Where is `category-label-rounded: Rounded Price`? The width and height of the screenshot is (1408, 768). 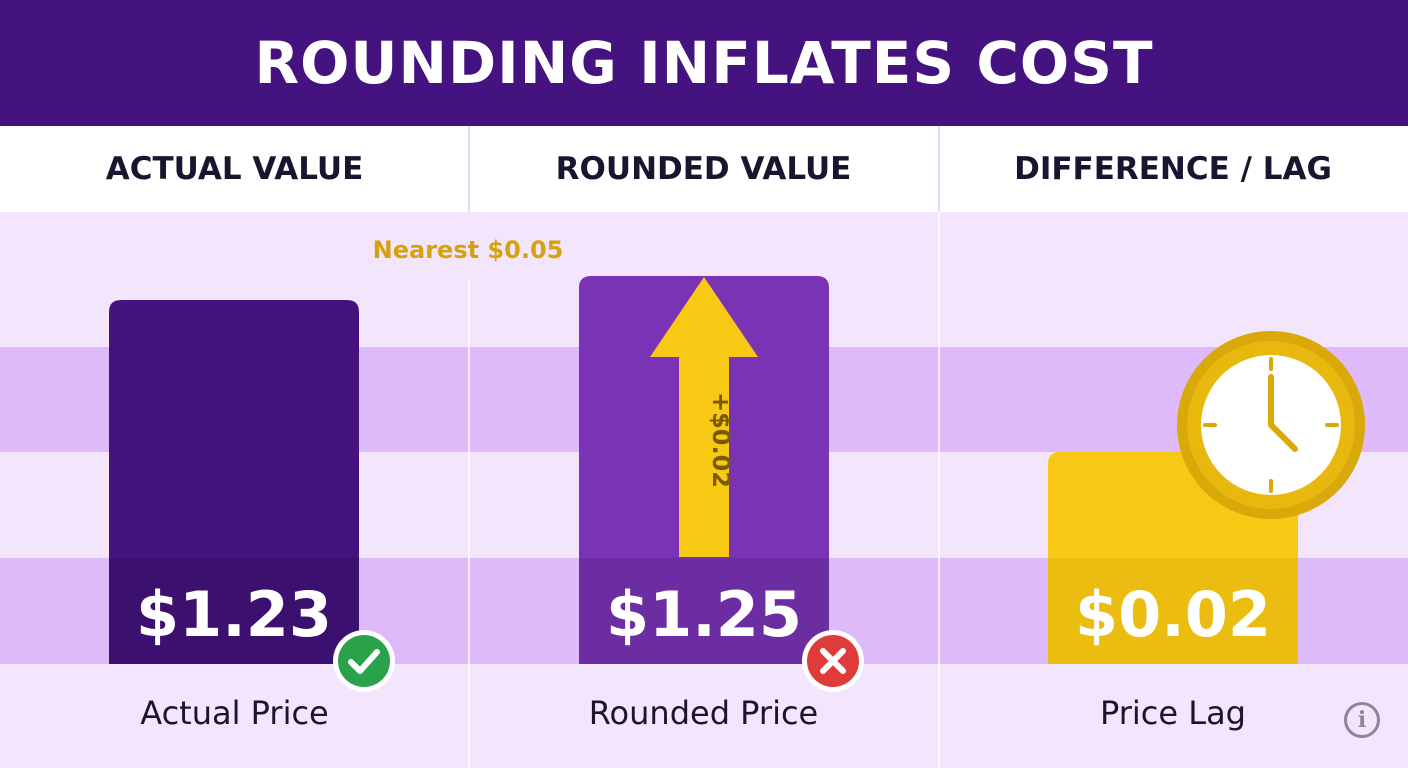
category-label-rounded: Rounded Price is located at coordinates (703, 713).